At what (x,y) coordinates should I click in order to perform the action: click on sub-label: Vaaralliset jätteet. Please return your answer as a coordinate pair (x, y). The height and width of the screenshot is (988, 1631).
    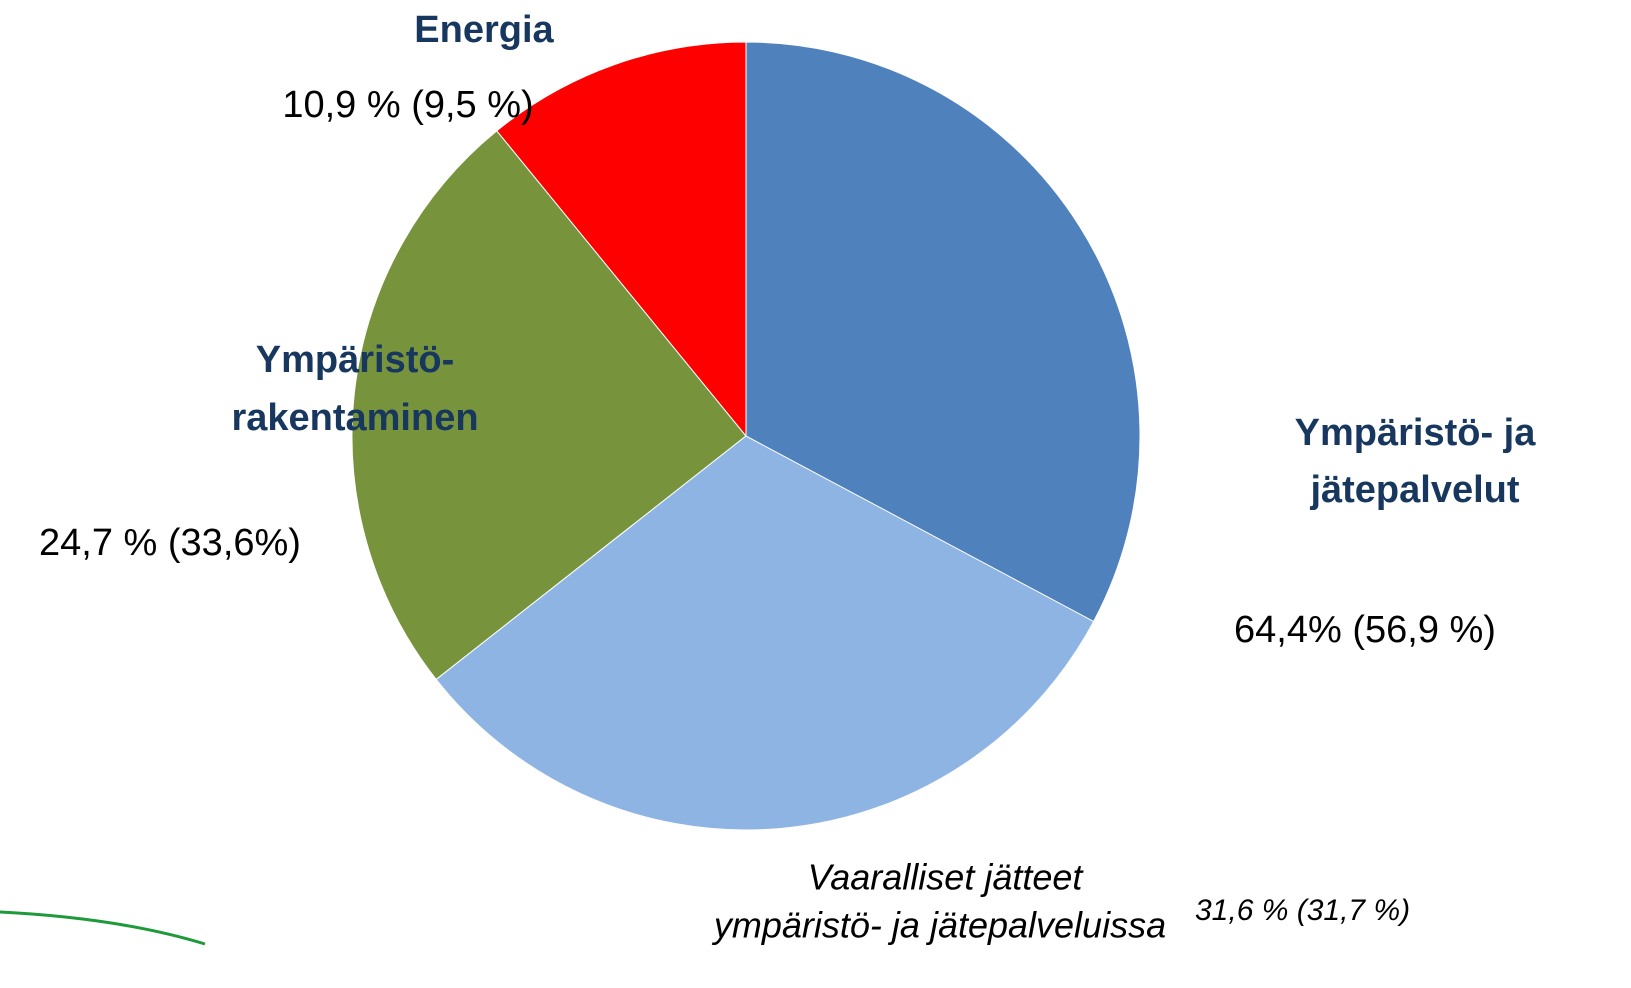
    Looking at the image, I should click on (946, 877).